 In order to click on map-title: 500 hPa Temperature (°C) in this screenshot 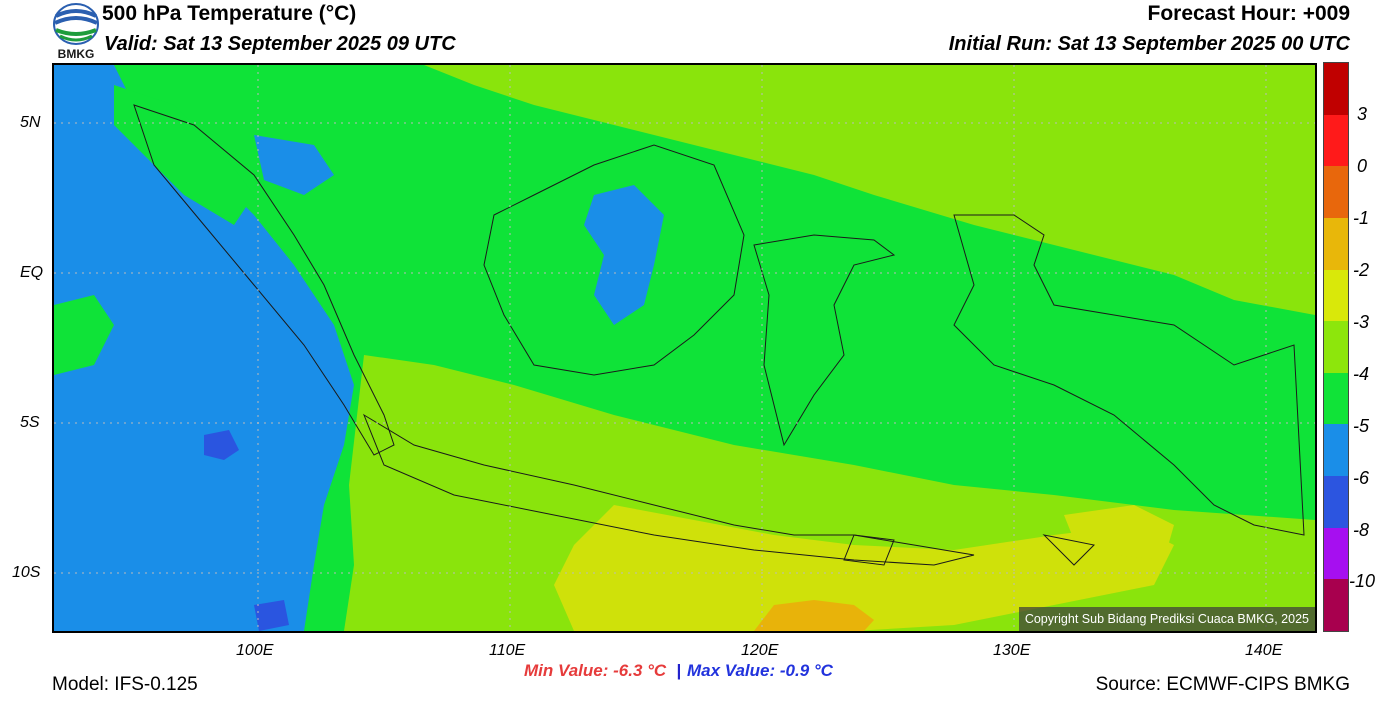, I will do `click(229, 13)`.